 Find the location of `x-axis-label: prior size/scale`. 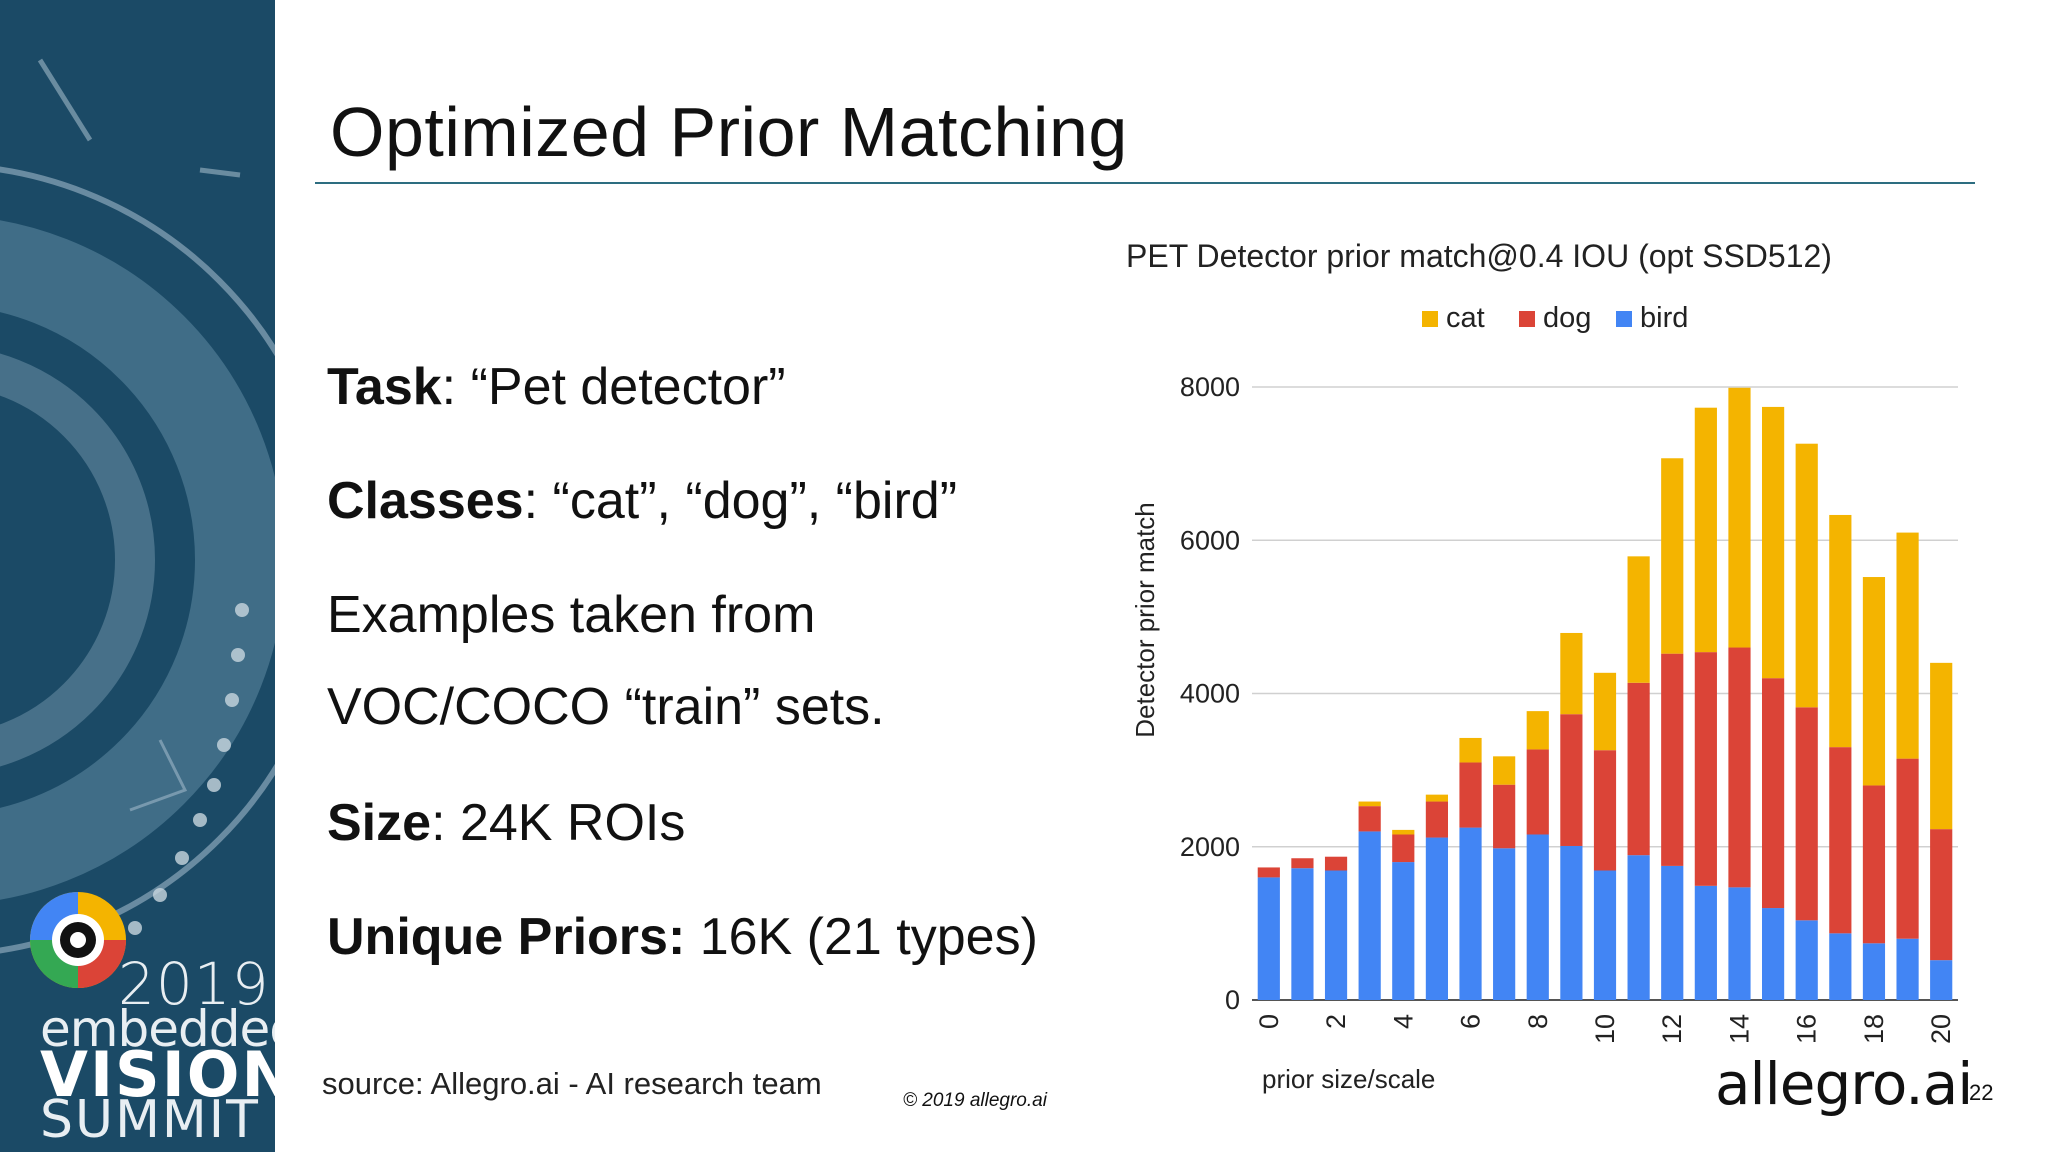

x-axis-label: prior size/scale is located at coordinates (1348, 1079).